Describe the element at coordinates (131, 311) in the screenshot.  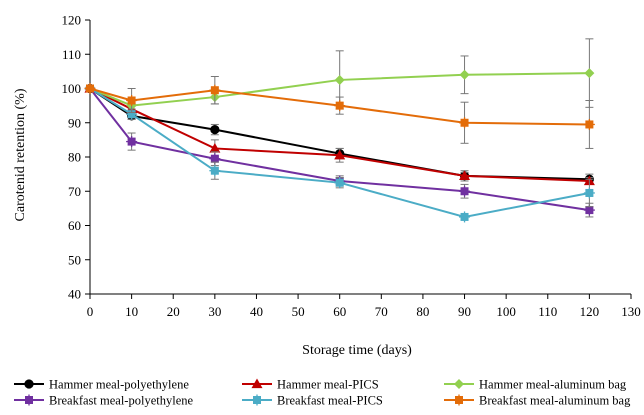
I see `x-tick-label: 10` at that location.